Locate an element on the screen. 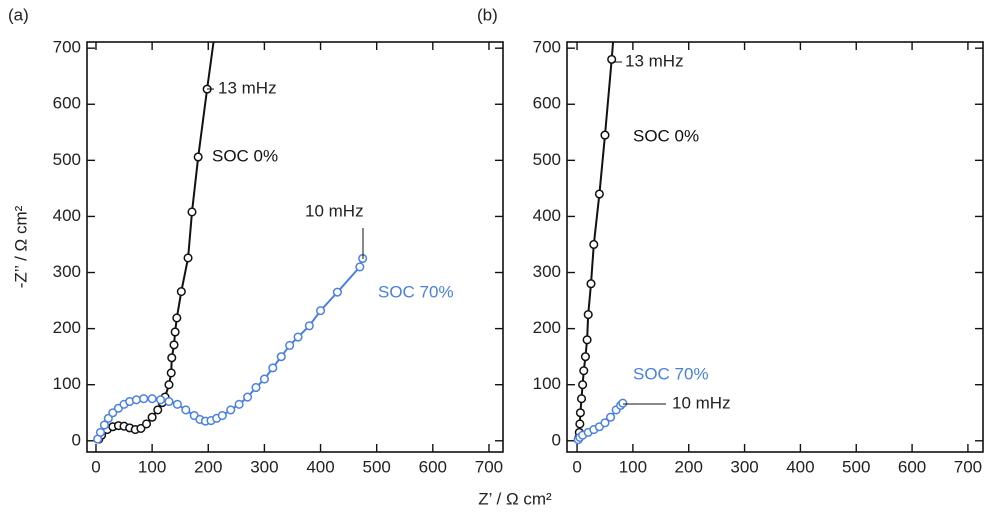  y-axis-label: -Z’’ / Ω cm² is located at coordinates (20, 246).